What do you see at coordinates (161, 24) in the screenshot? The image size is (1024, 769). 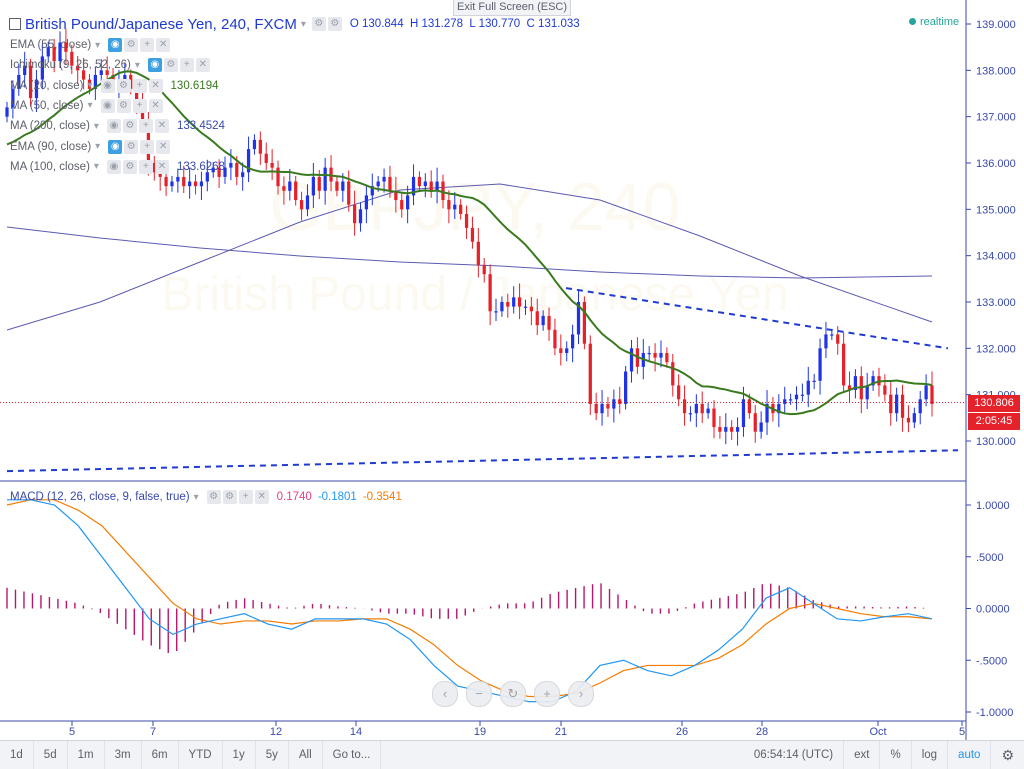 I see `symbol-title: British Pound/Japanese Yen, 240, FXCM` at bounding box center [161, 24].